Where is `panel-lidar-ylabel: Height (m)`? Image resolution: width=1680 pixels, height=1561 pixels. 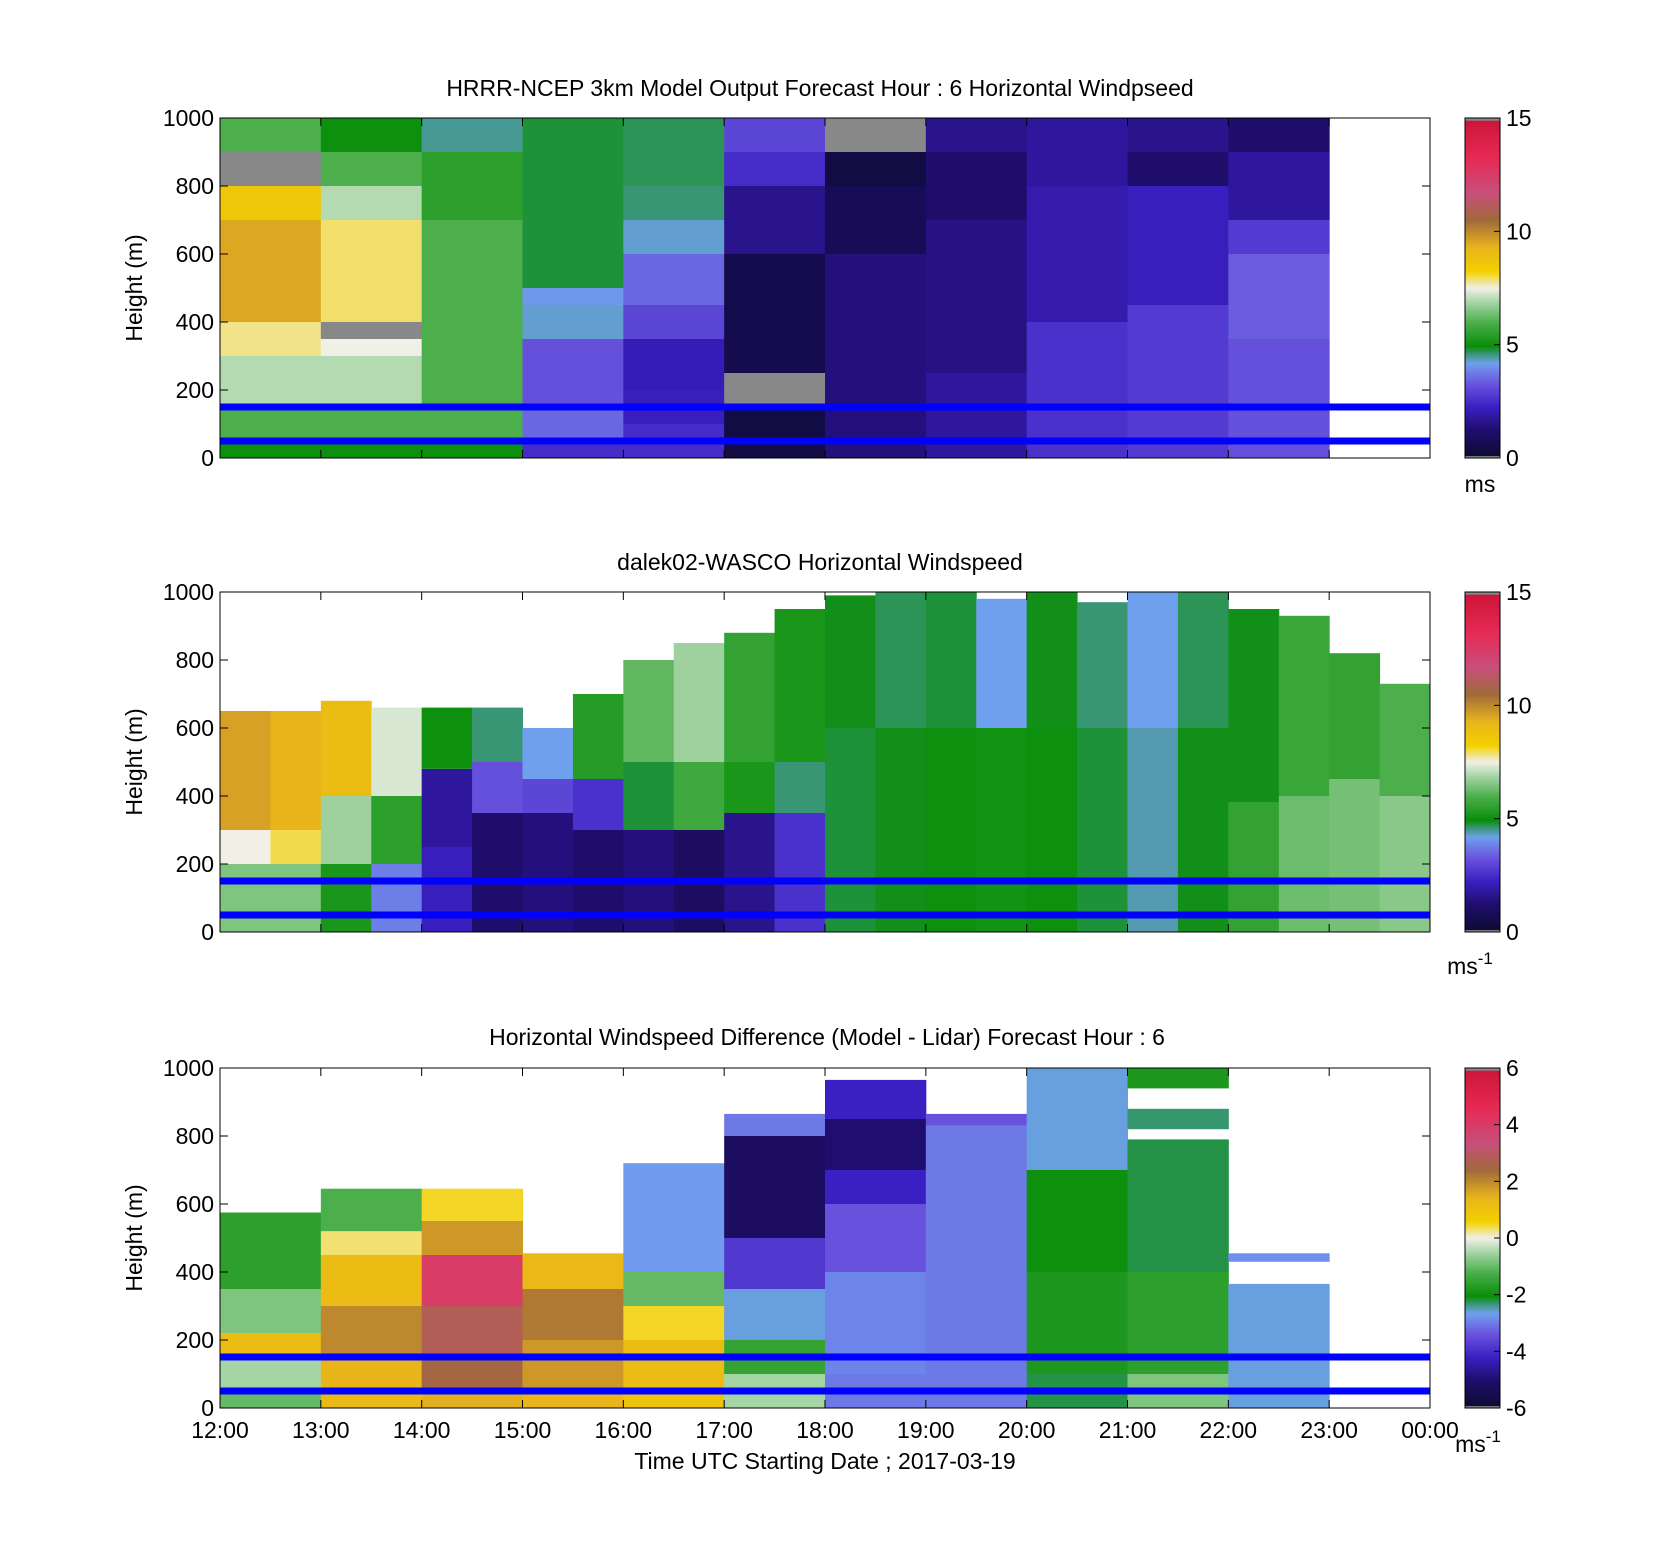 panel-lidar-ylabel: Height (m) is located at coordinates (134, 761).